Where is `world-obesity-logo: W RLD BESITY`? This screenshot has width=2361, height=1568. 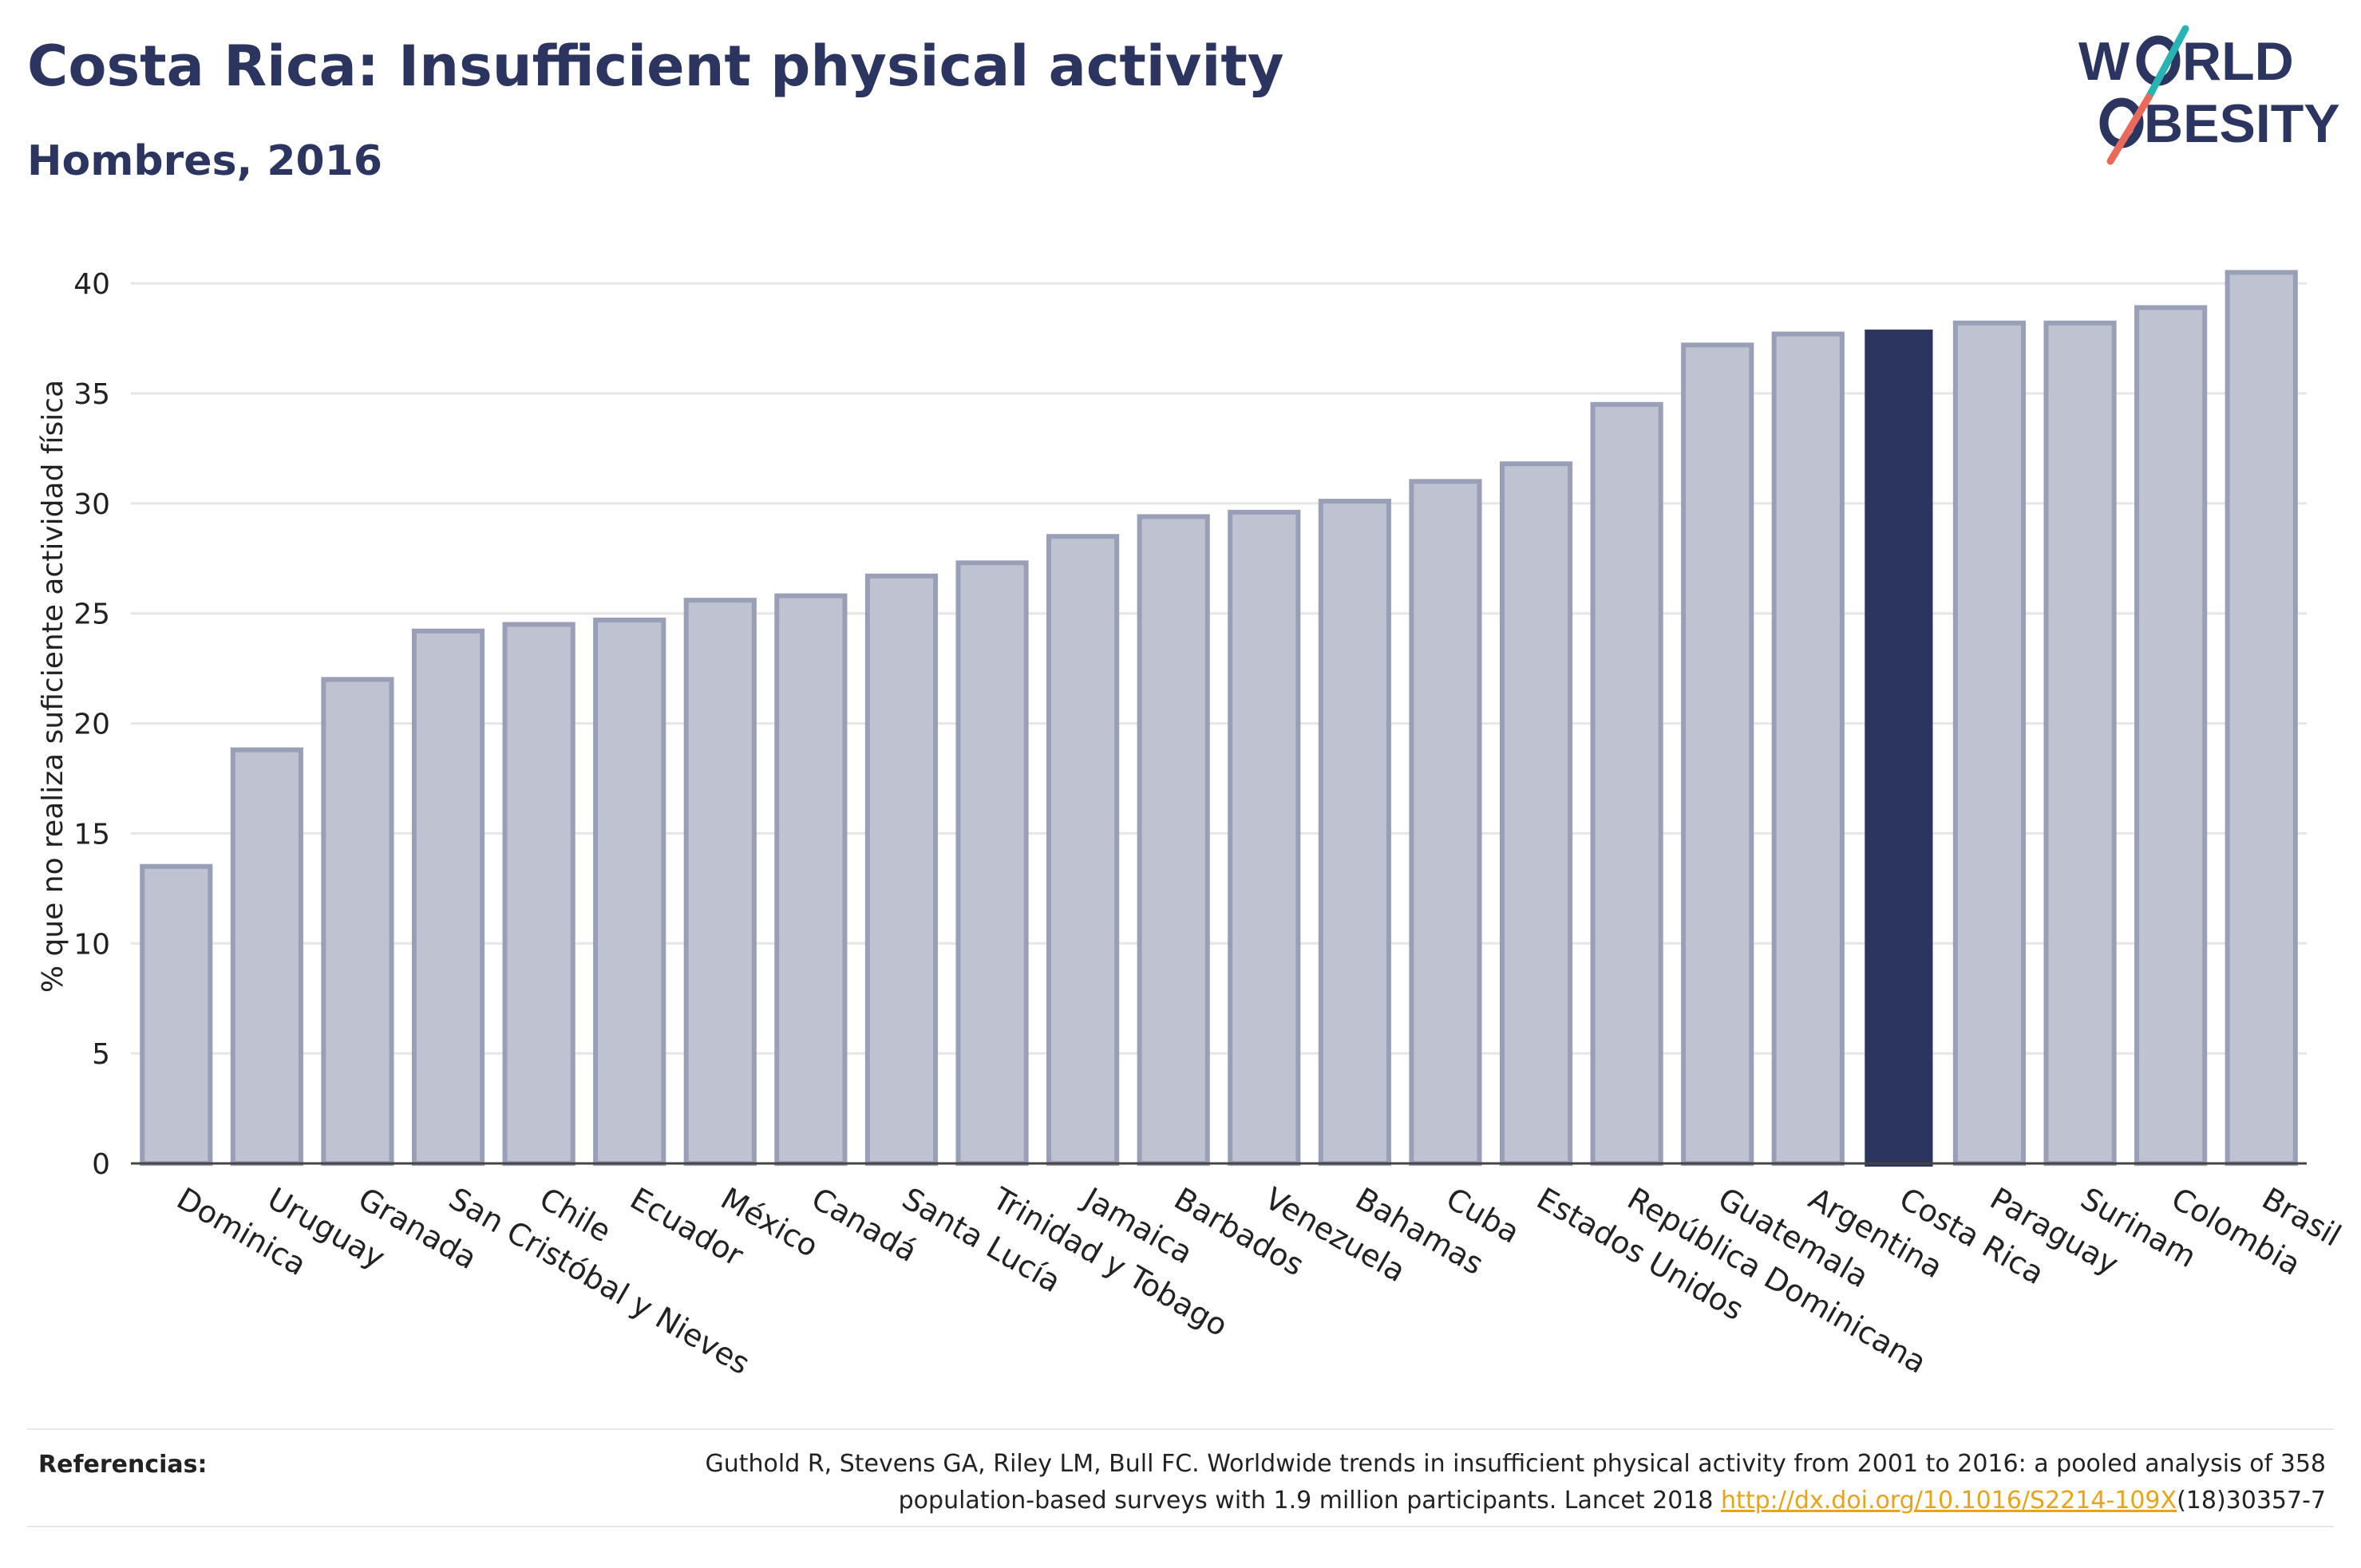
world-obesity-logo: W RLD BESITY is located at coordinates (2209, 95).